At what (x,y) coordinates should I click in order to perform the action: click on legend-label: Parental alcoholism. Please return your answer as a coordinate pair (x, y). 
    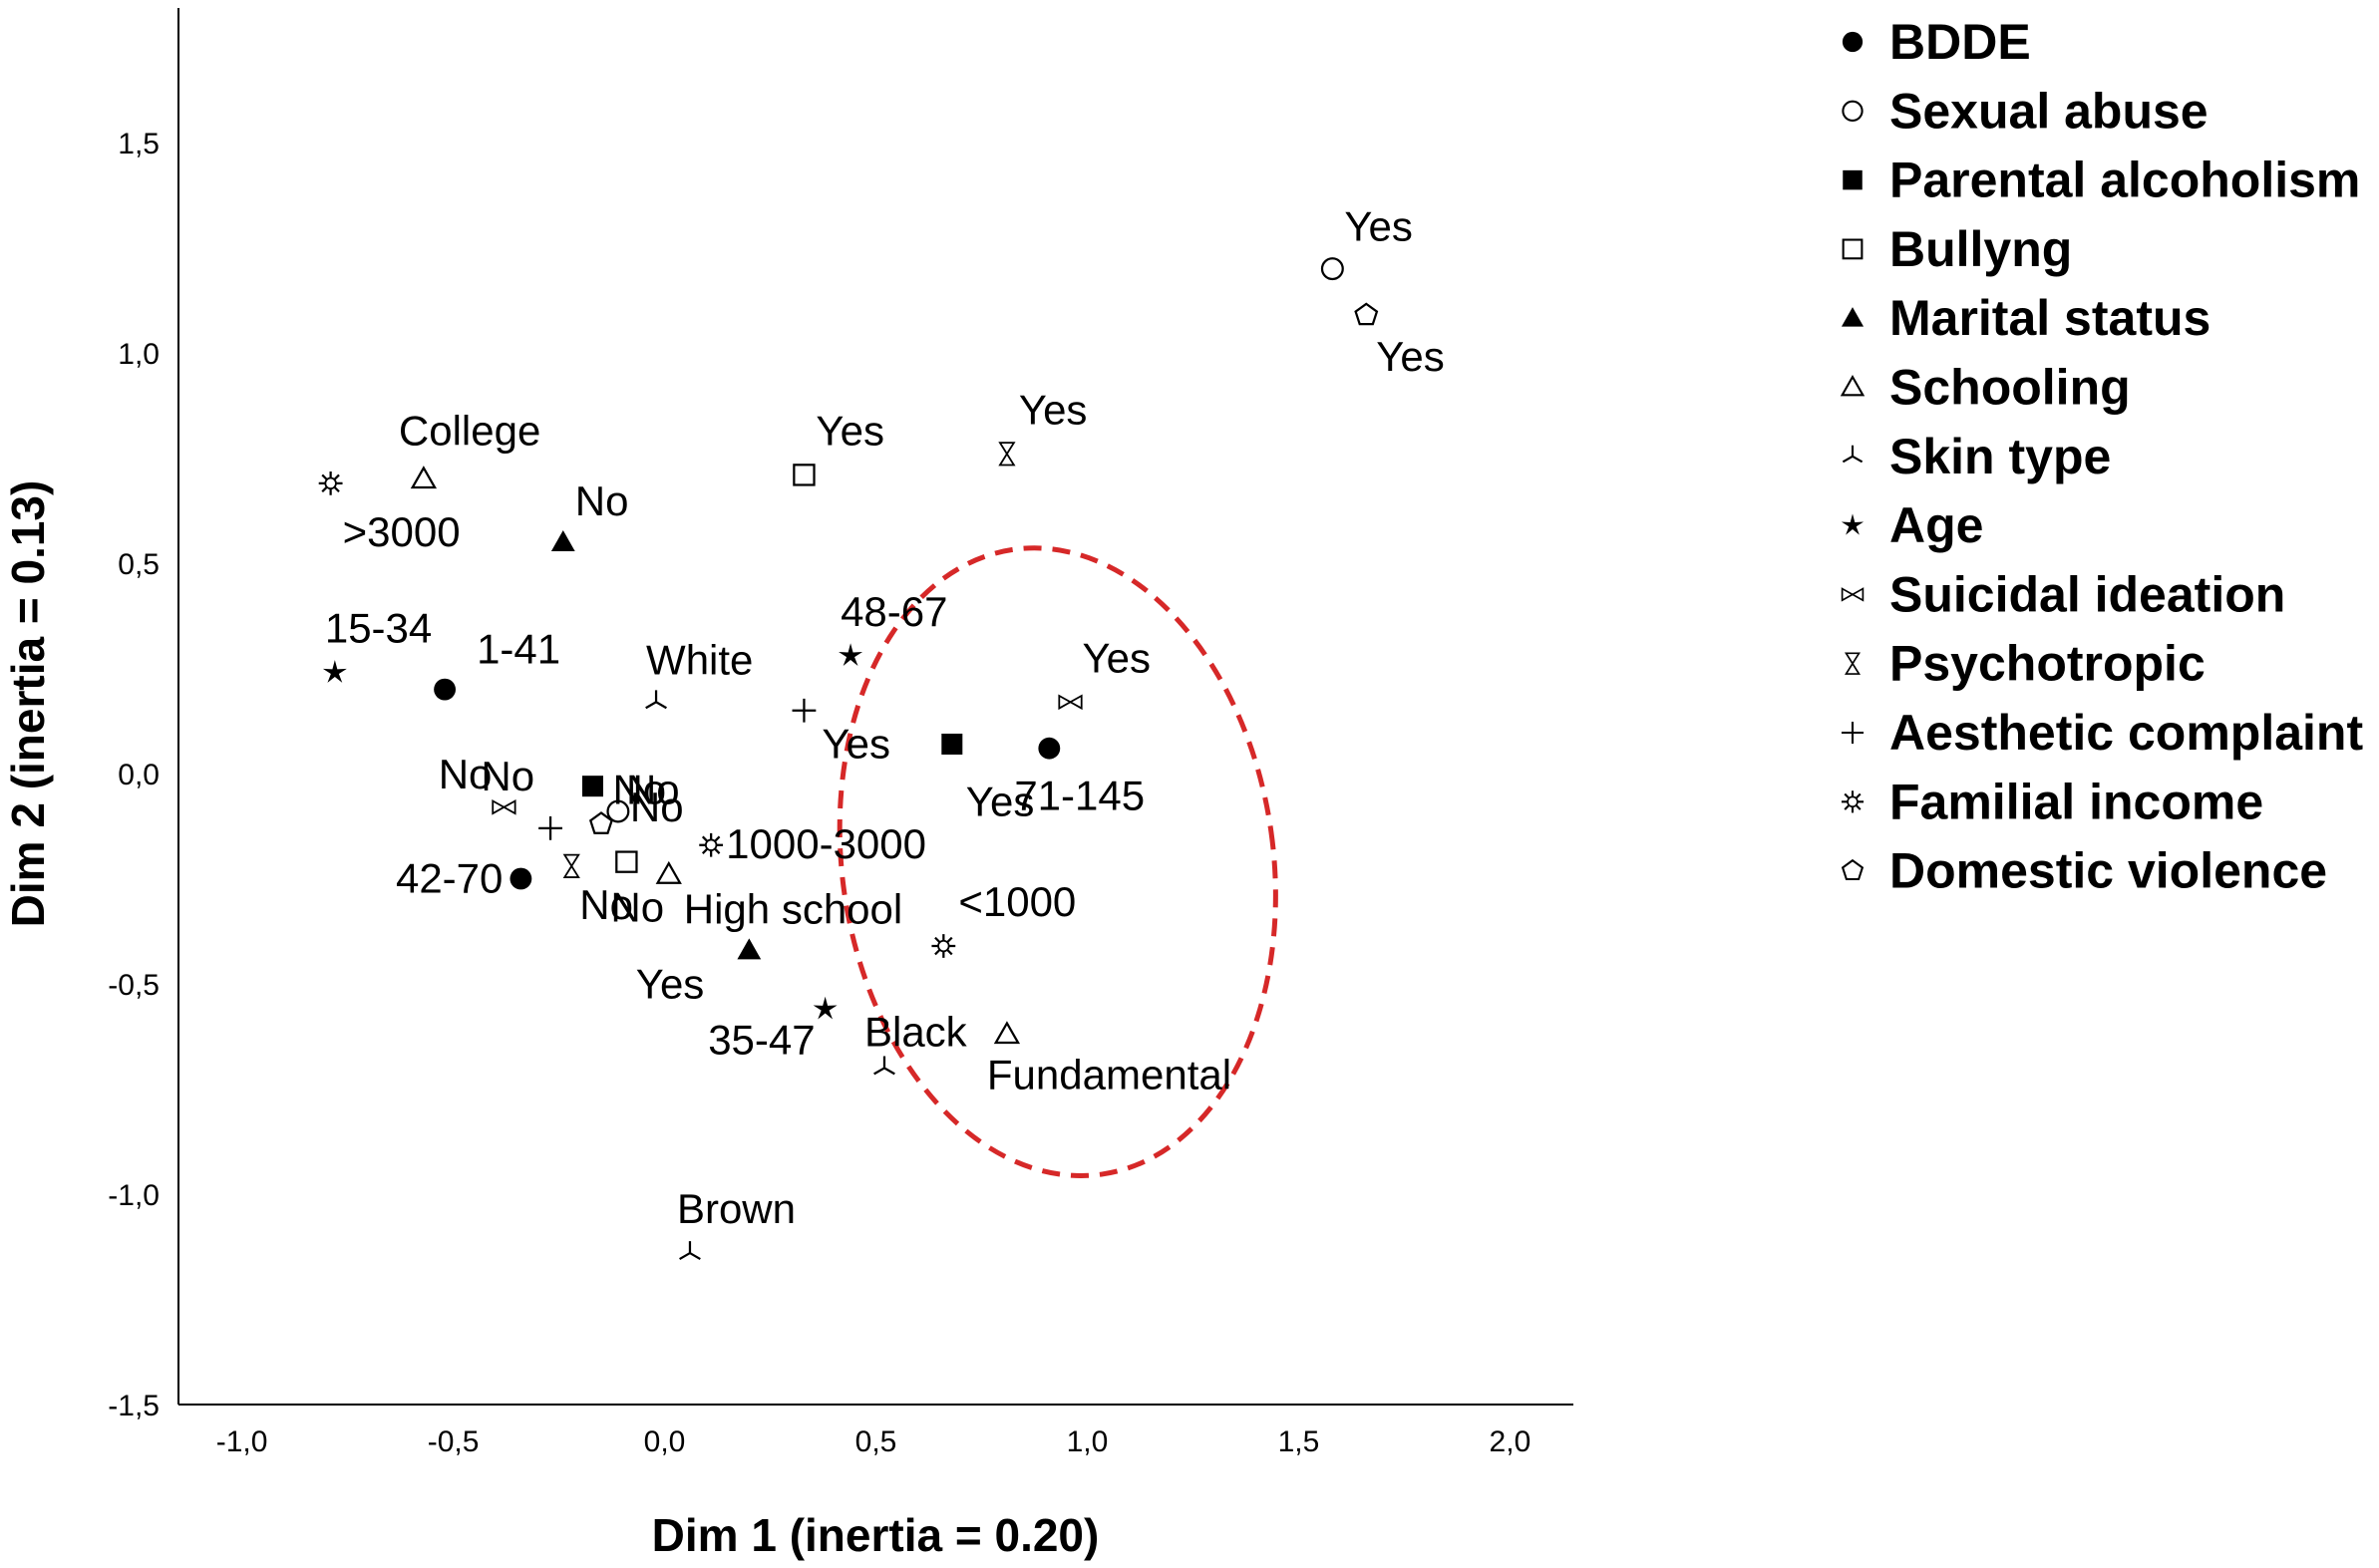
    Looking at the image, I should click on (2124, 180).